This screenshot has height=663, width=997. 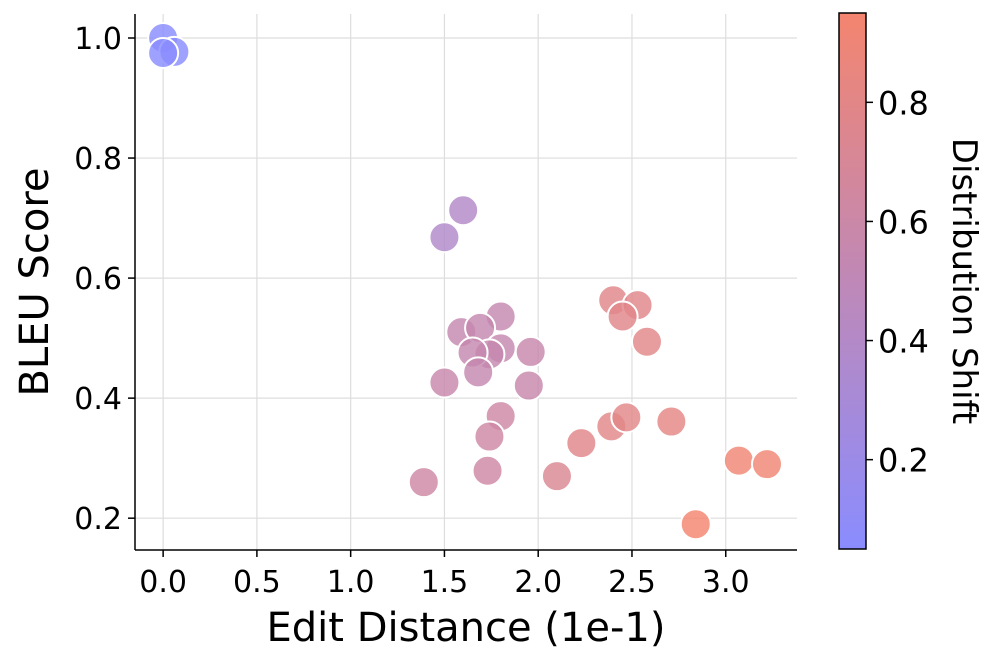 What do you see at coordinates (35, 281) in the screenshot?
I see `y-axis-label: BLEU Score` at bounding box center [35, 281].